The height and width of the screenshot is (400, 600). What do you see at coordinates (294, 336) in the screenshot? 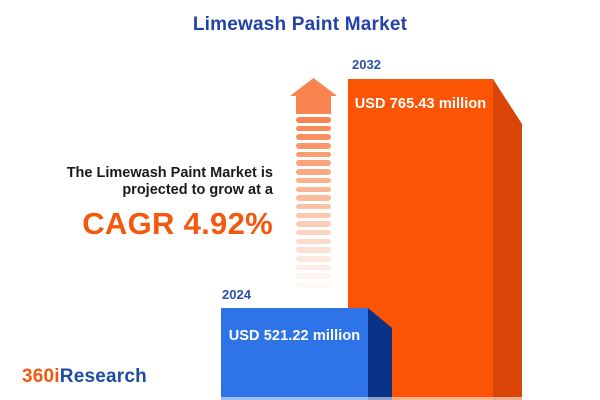
I see `bar-2024-value-label: USD 521.22 million` at bounding box center [294, 336].